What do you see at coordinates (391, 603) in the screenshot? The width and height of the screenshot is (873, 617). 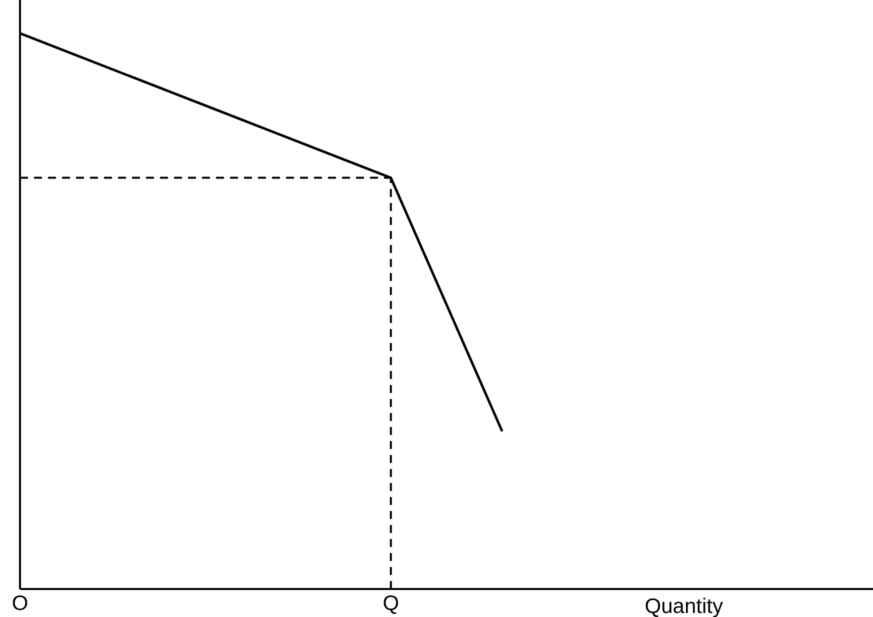 I see `x-tick-label: Q` at bounding box center [391, 603].